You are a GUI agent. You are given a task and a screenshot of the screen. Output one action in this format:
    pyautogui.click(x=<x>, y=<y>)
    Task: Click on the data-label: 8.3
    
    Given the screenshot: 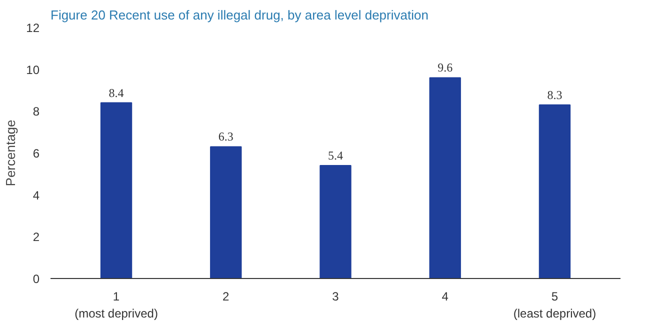 What is the action you would take?
    pyautogui.click(x=554, y=95)
    